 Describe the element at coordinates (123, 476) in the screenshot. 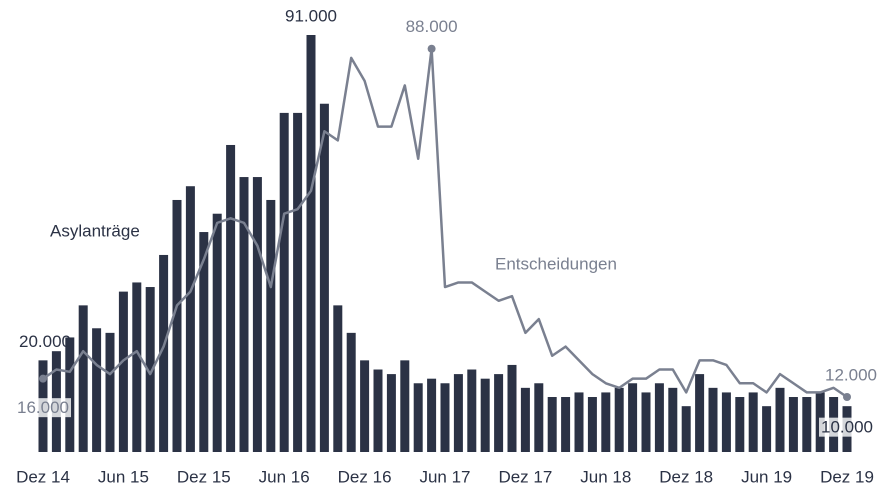

I see `x-tick-label: Jun 15` at that location.